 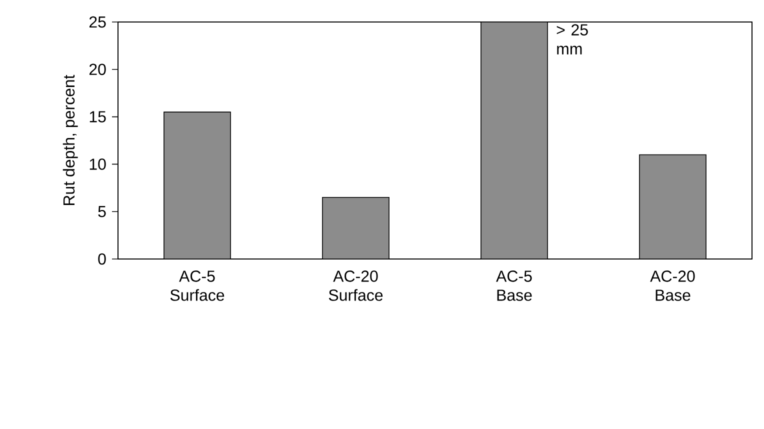 What do you see at coordinates (102, 259) in the screenshot?
I see `y-tick-label: 0` at bounding box center [102, 259].